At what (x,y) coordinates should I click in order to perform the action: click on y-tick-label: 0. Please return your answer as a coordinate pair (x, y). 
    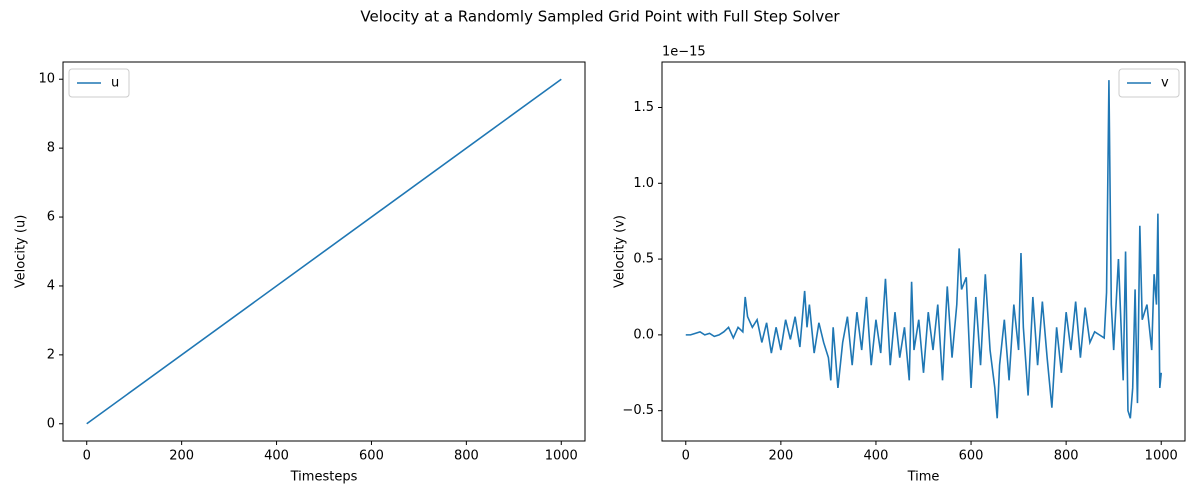
    Looking at the image, I should click on (51, 423).